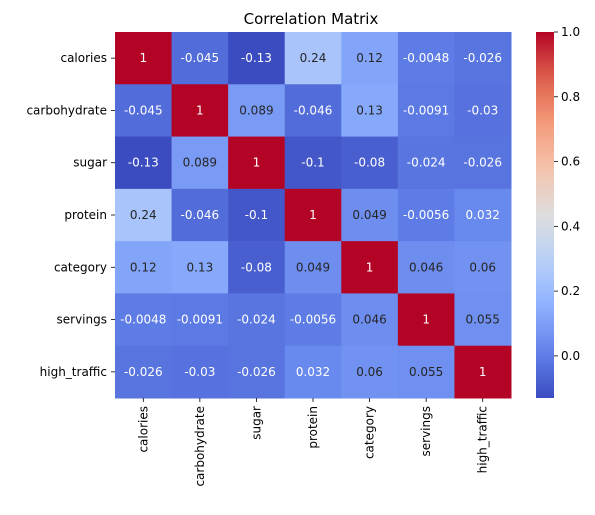 The image size is (595, 515). Describe the element at coordinates (143, 429) in the screenshot. I see `x-tick-label: calories` at that location.